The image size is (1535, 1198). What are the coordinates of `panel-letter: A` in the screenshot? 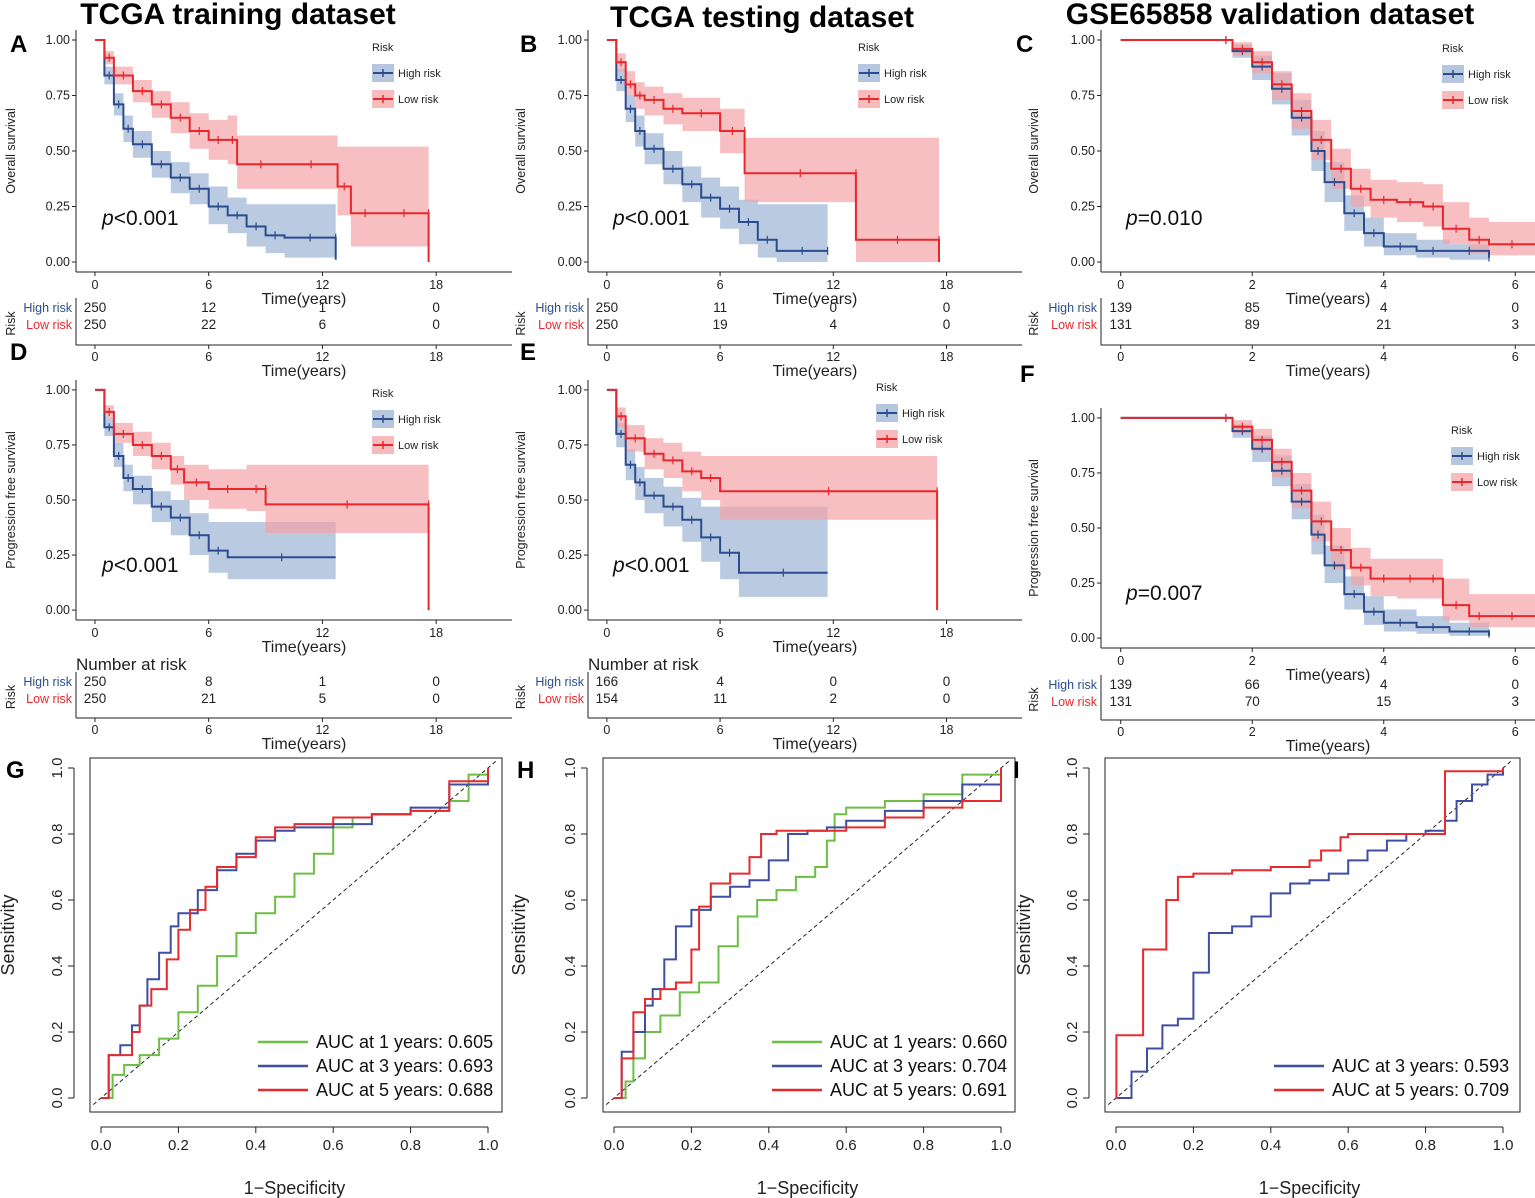 It's located at (18, 44).